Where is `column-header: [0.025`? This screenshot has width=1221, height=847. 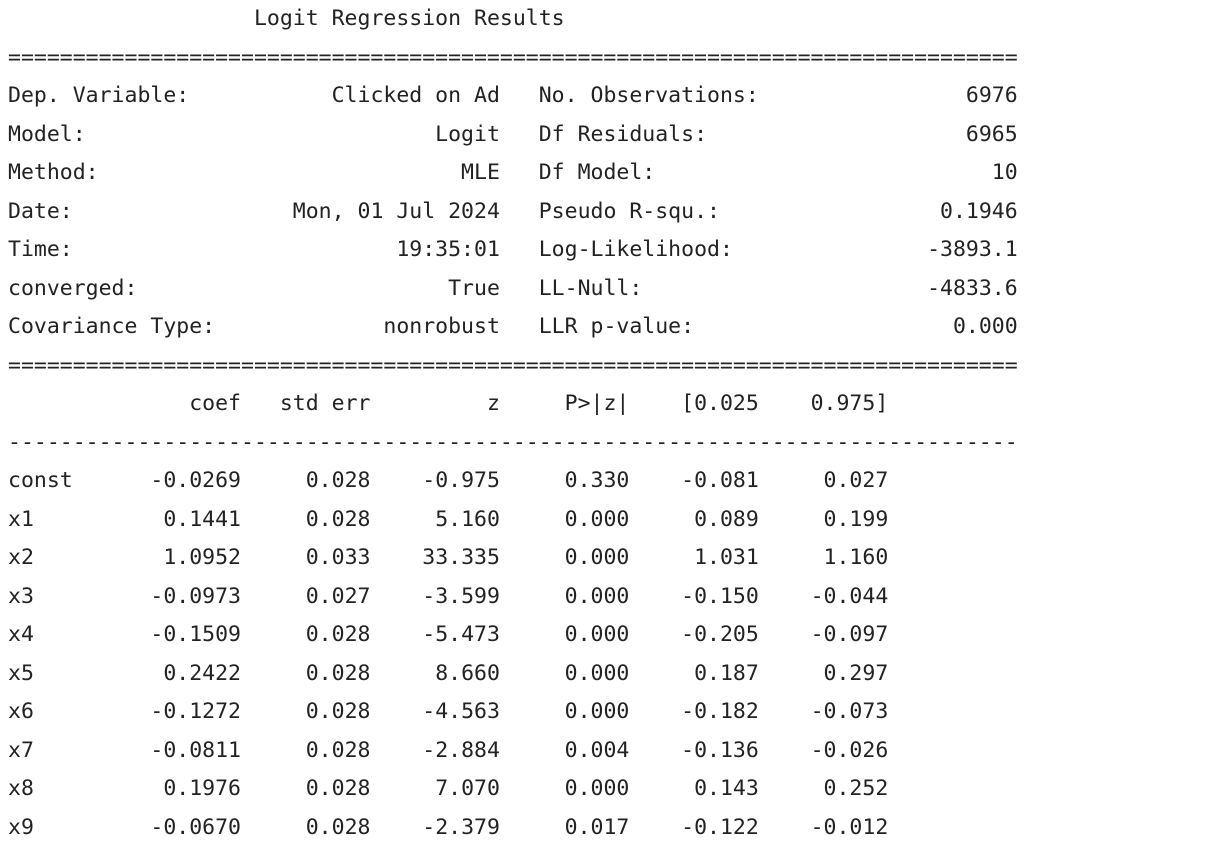 column-header: [0.025 is located at coordinates (693, 403).